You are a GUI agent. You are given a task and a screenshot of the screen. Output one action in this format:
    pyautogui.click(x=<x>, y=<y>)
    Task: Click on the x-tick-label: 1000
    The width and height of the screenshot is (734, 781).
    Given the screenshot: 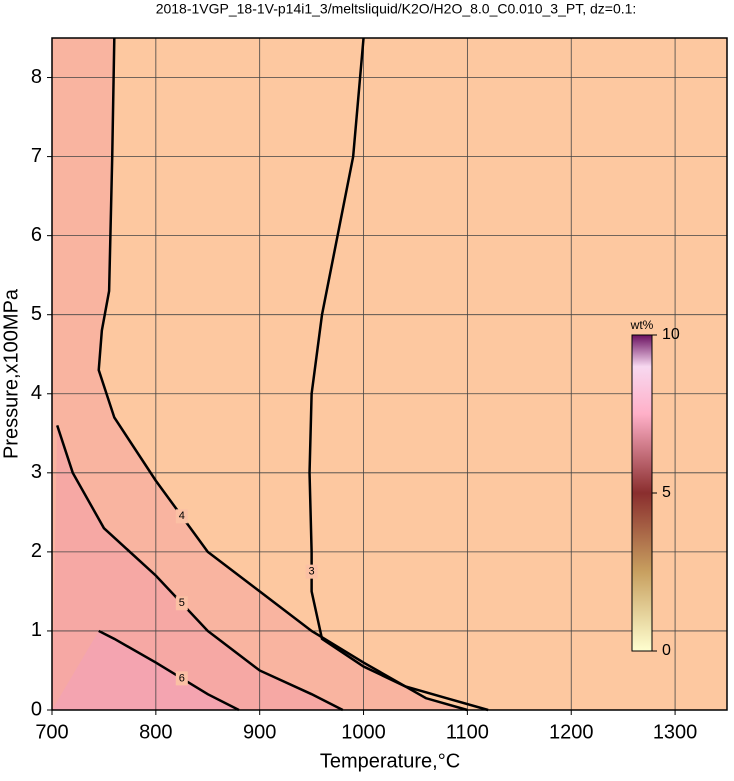 What is the action you would take?
    pyautogui.click(x=363, y=732)
    